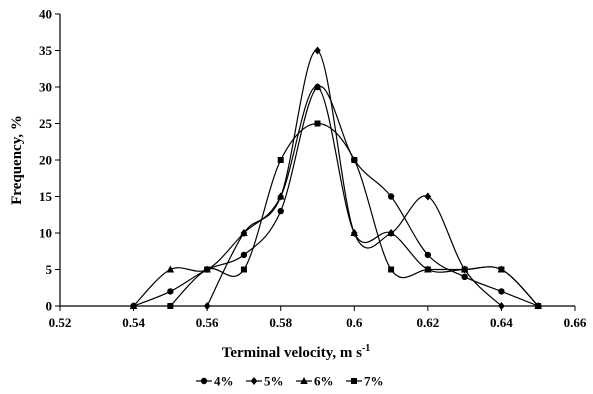 The height and width of the screenshot is (394, 593). Describe the element at coordinates (133, 322) in the screenshot. I see `x-tick-label: 0.54` at that location.